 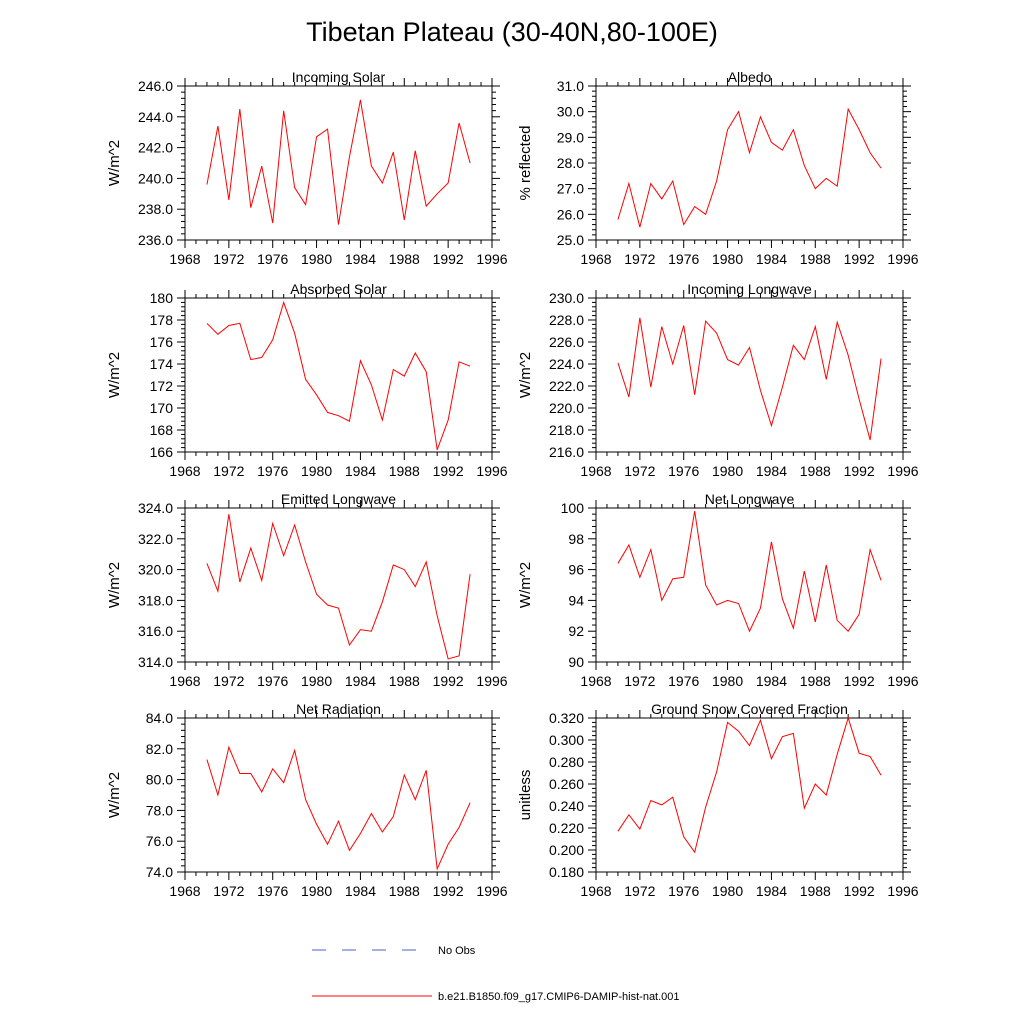 What do you see at coordinates (566, 408) in the screenshot?
I see `y-tick-label: 220.0` at bounding box center [566, 408].